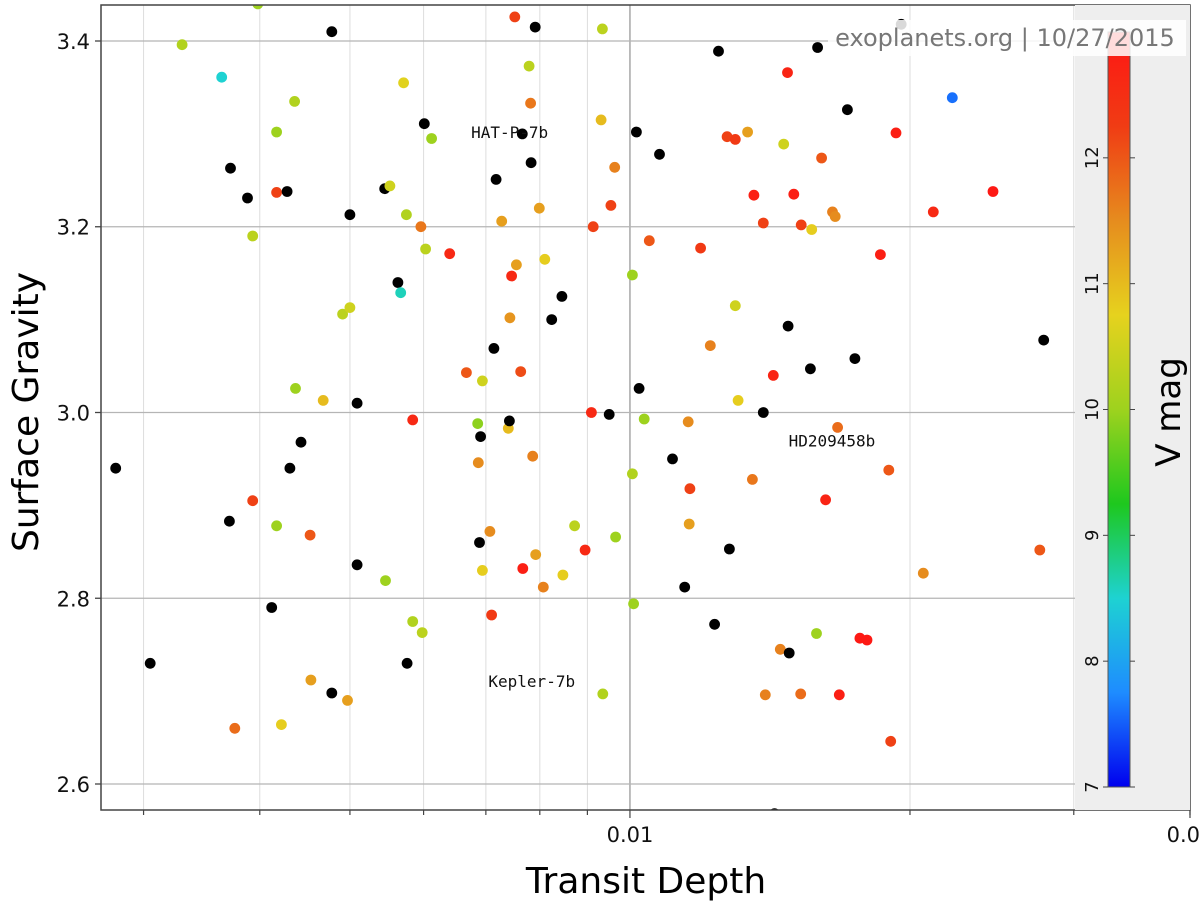  Describe the element at coordinates (73, 599) in the screenshot. I see `y-tick-label: 2.8` at that location.